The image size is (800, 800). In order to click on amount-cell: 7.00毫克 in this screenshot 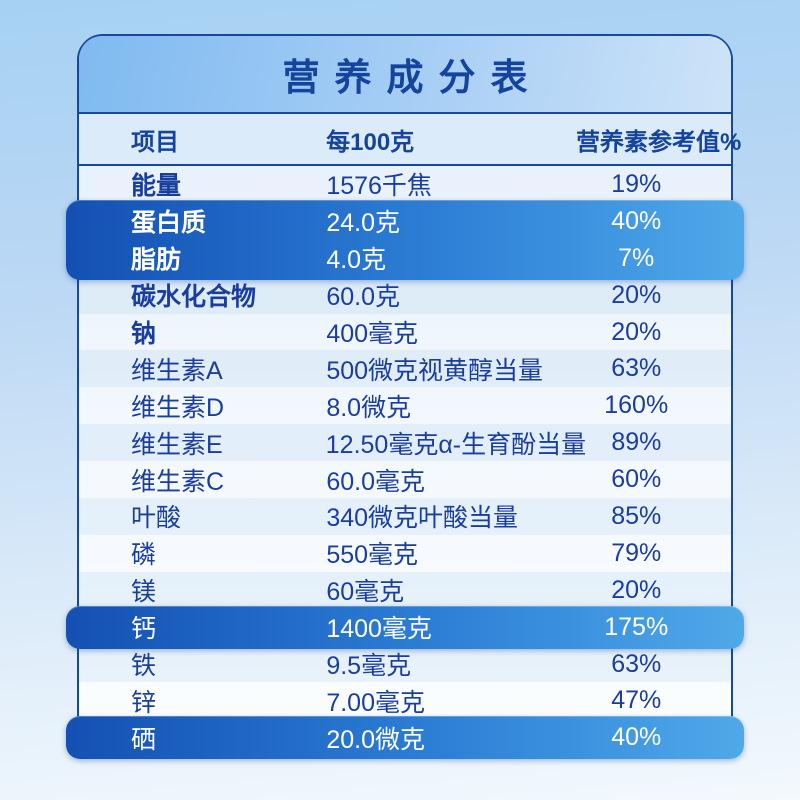, I will do `click(375, 702)`.